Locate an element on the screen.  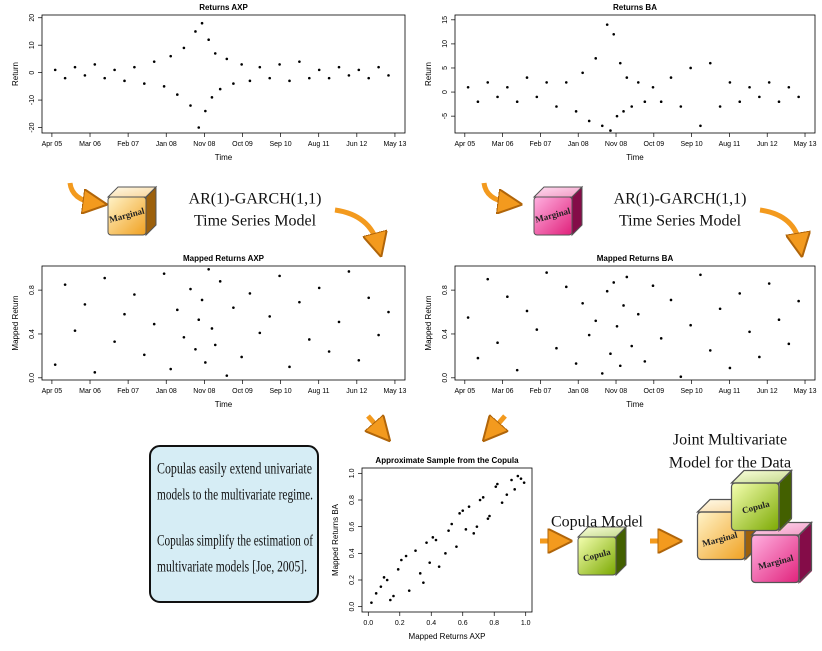
note-line: Copulas simplify the estimation of is located at coordinates (235, 541).